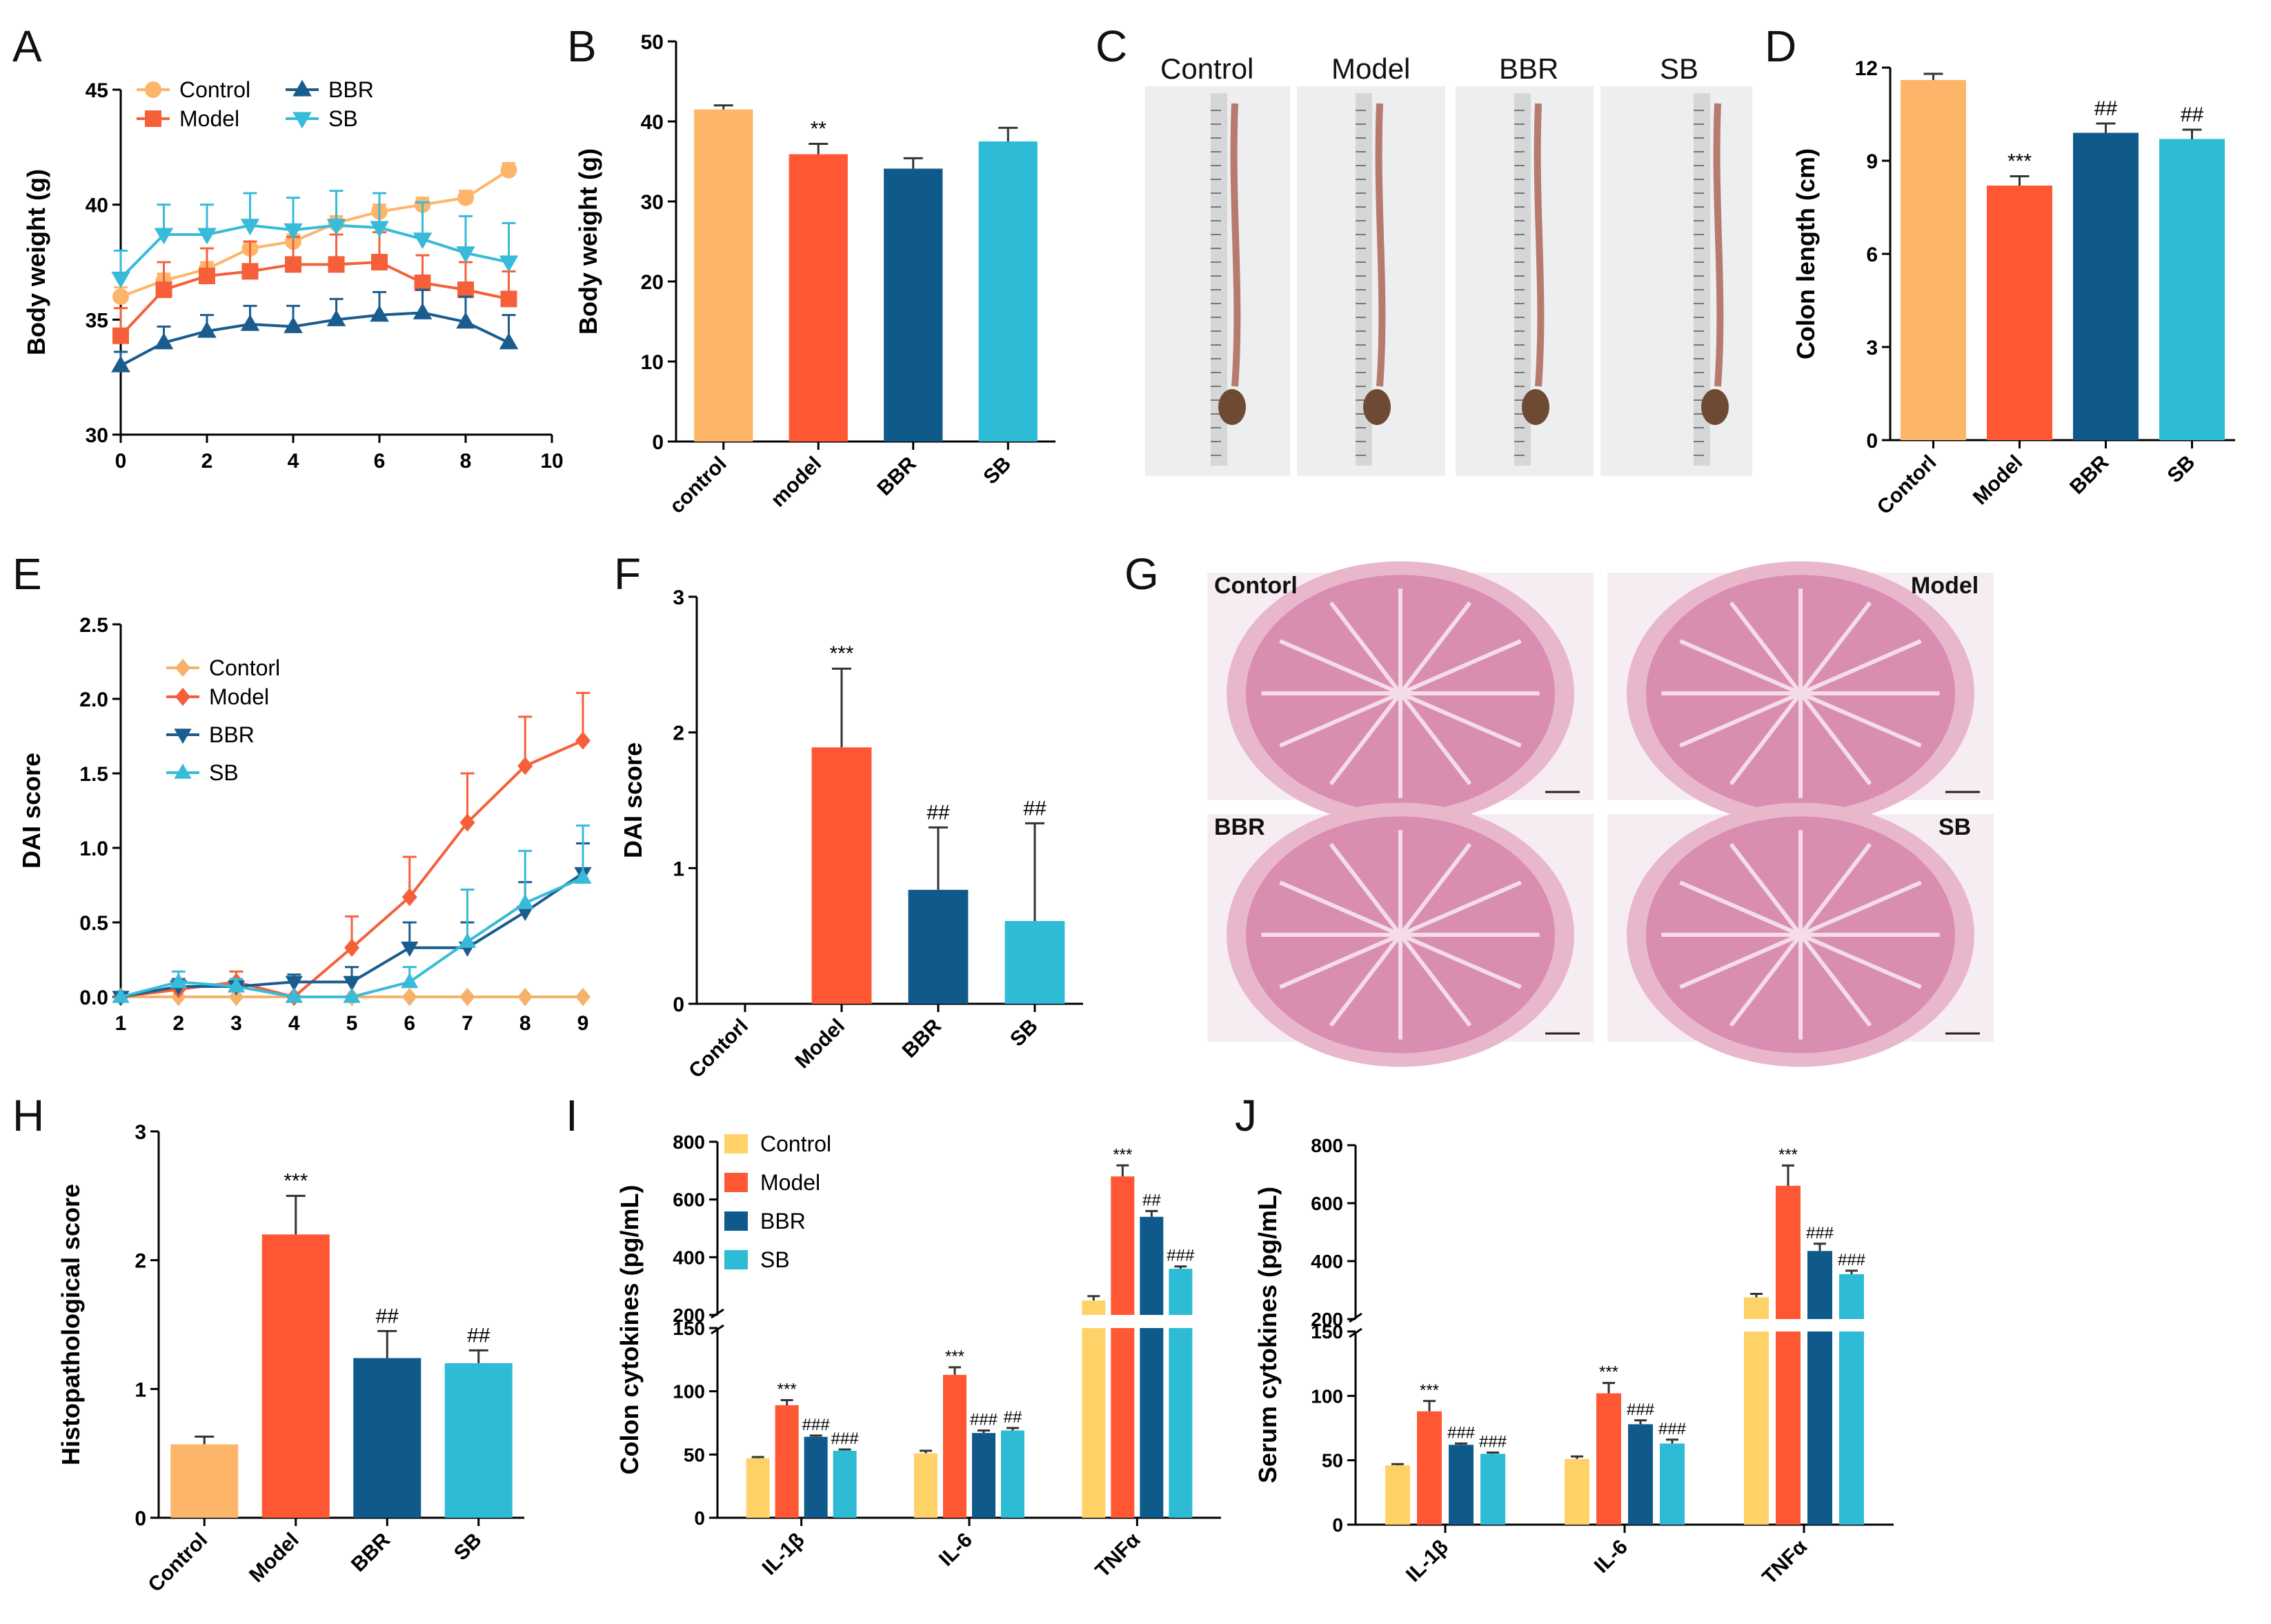 The image size is (2271, 1624). I want to click on bar-contorl, so click(1934, 260).